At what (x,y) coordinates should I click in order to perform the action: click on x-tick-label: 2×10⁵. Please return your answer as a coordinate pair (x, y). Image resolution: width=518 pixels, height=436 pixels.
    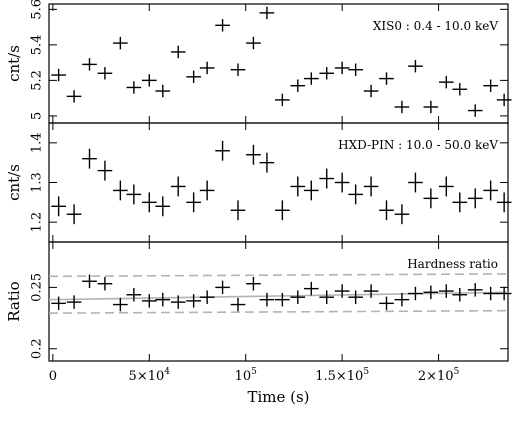
    Looking at the image, I should click on (439, 375).